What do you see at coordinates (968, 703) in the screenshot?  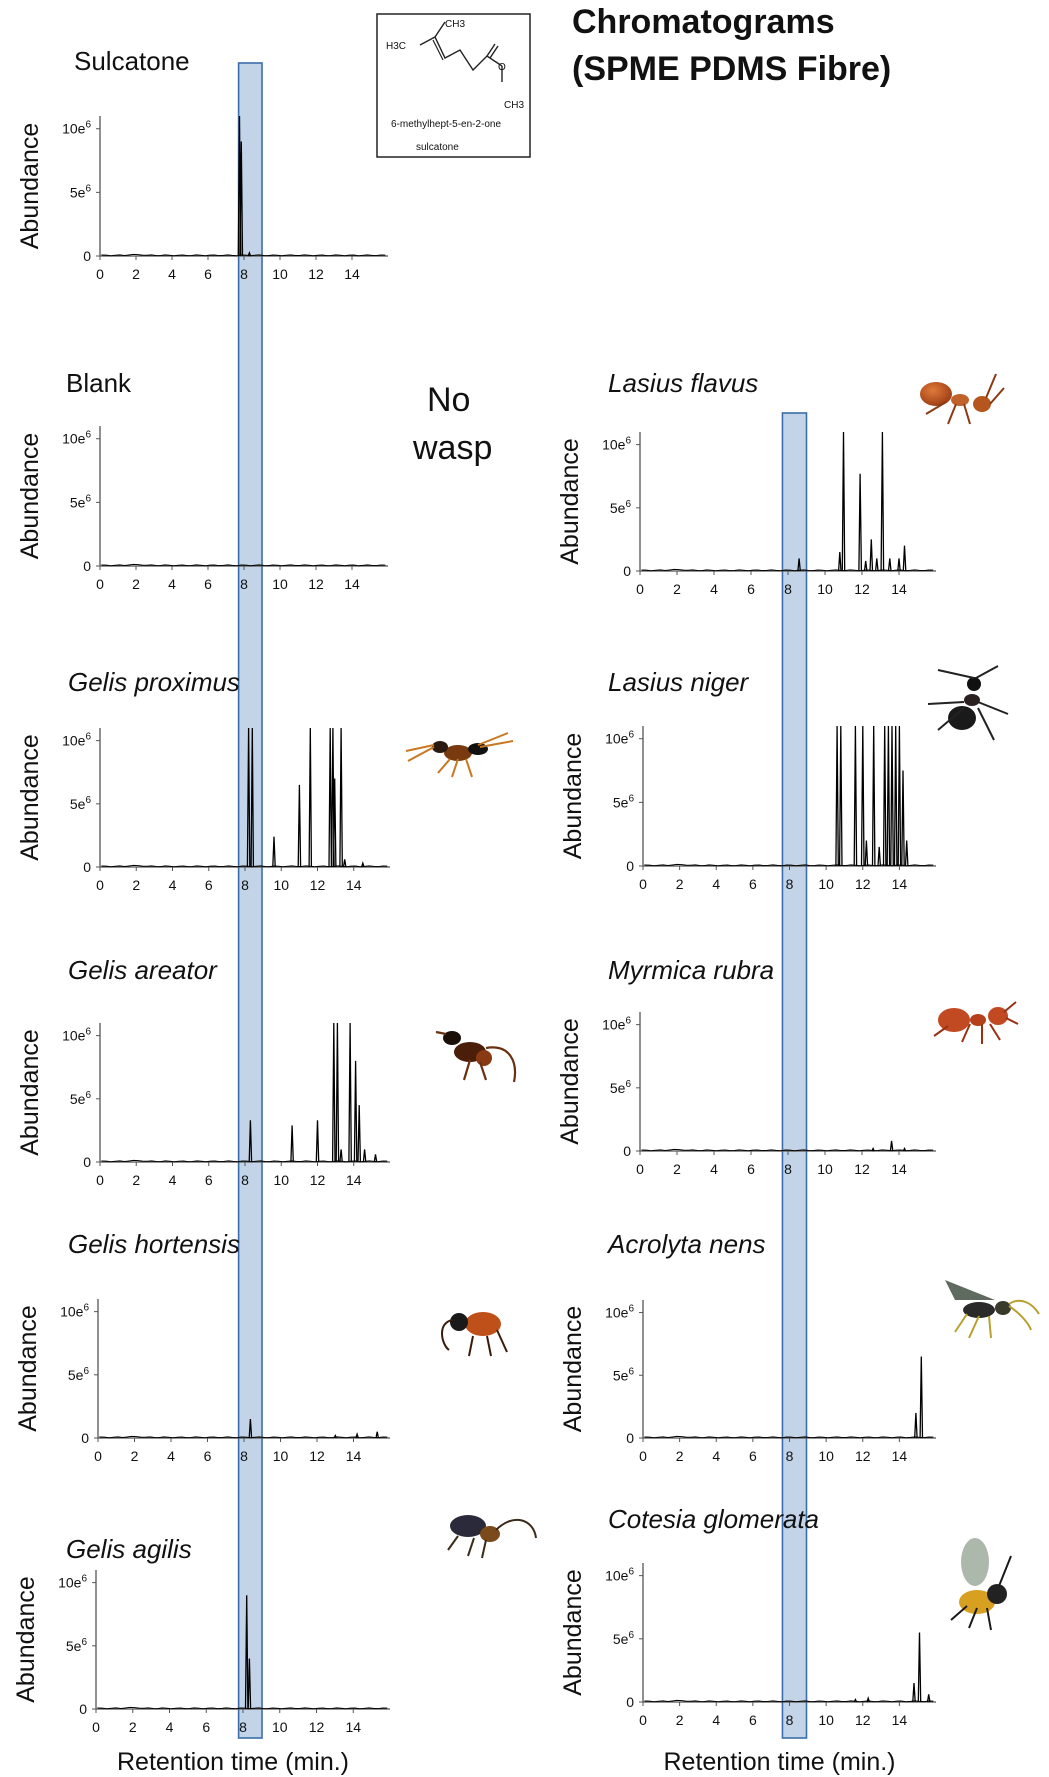 I see `lasius-niger-image` at bounding box center [968, 703].